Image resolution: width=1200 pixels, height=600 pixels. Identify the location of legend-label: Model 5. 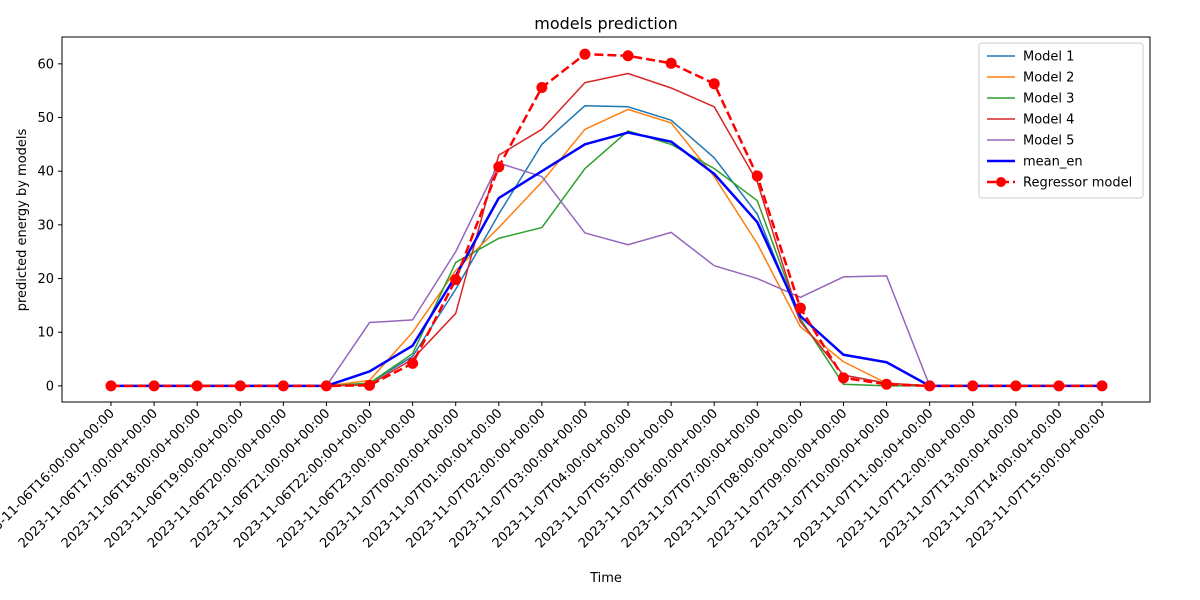
(1048, 141).